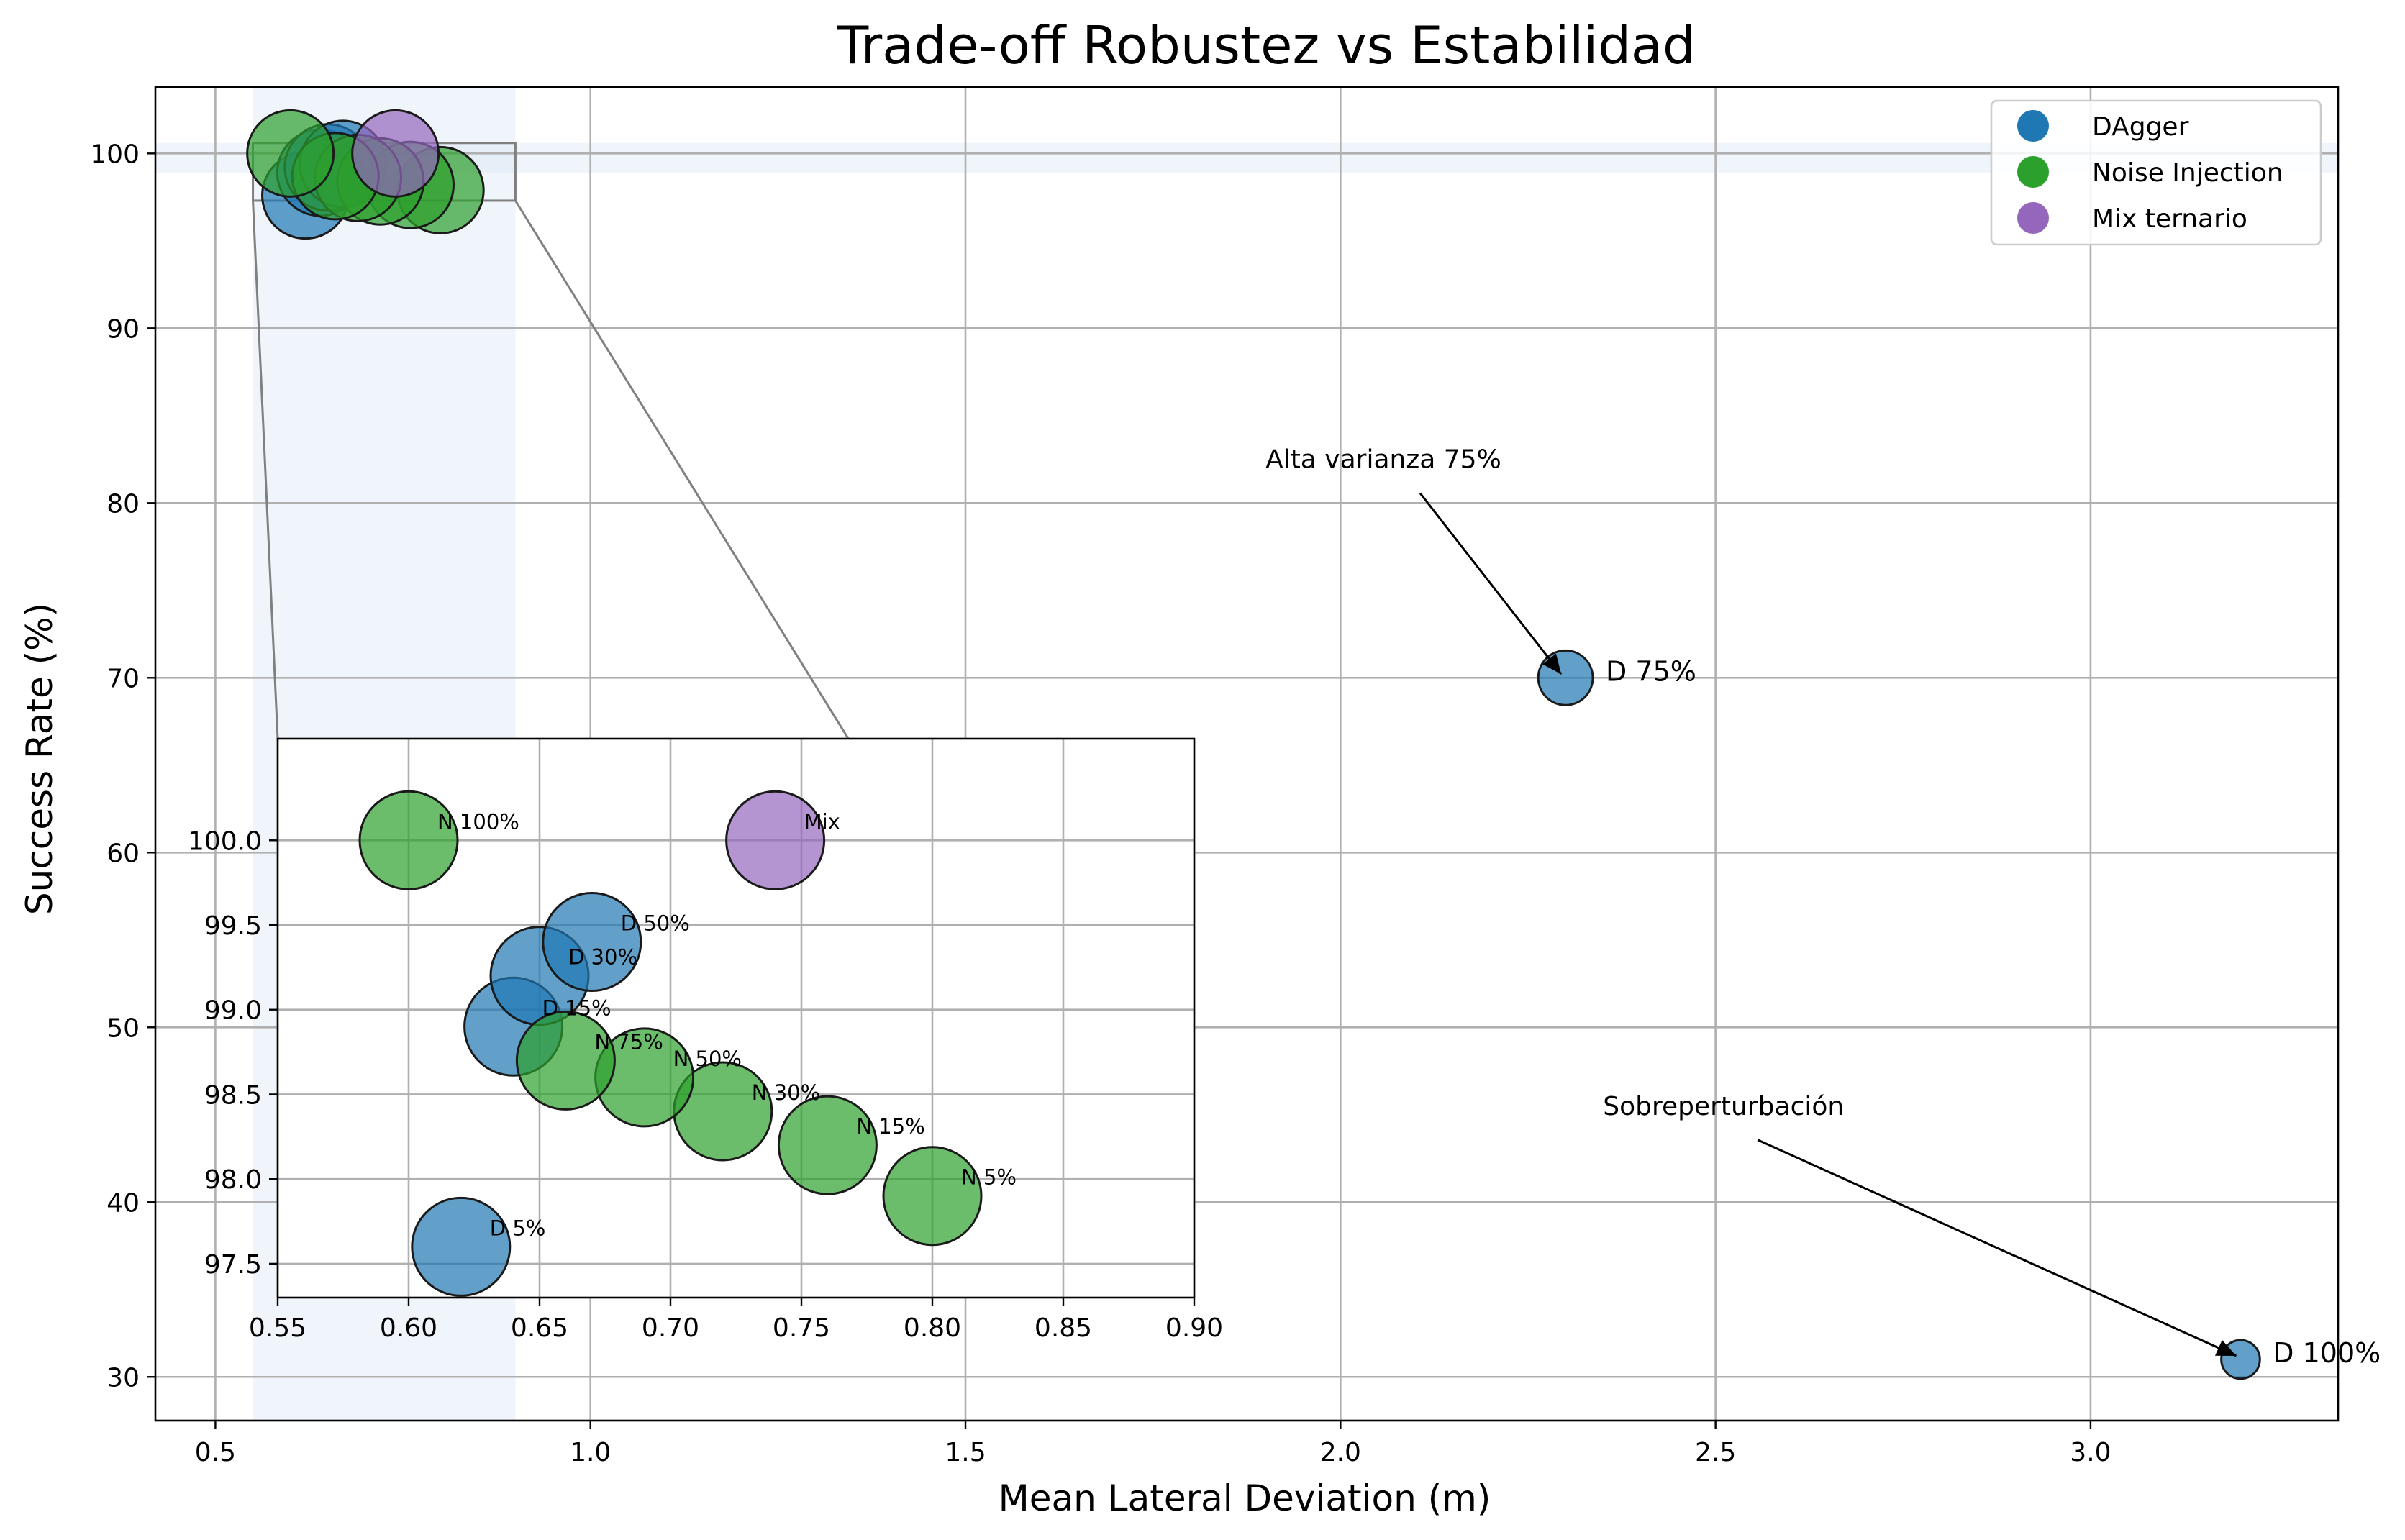 Image resolution: width=2405 pixels, height=1540 pixels. What do you see at coordinates (233, 1011) in the screenshot?
I see `inset-y-tick-label: 99.0` at bounding box center [233, 1011].